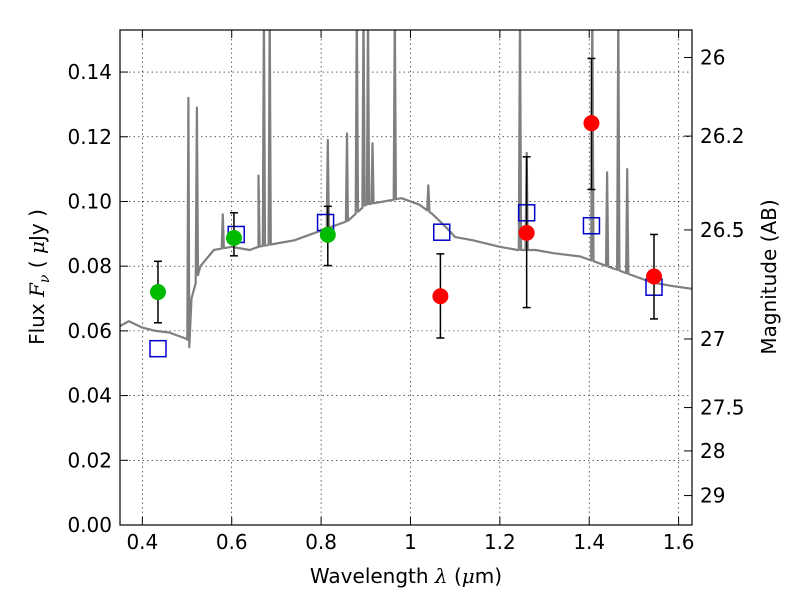  What do you see at coordinates (321, 542) in the screenshot?
I see `x-tick-label: 0.8` at bounding box center [321, 542].